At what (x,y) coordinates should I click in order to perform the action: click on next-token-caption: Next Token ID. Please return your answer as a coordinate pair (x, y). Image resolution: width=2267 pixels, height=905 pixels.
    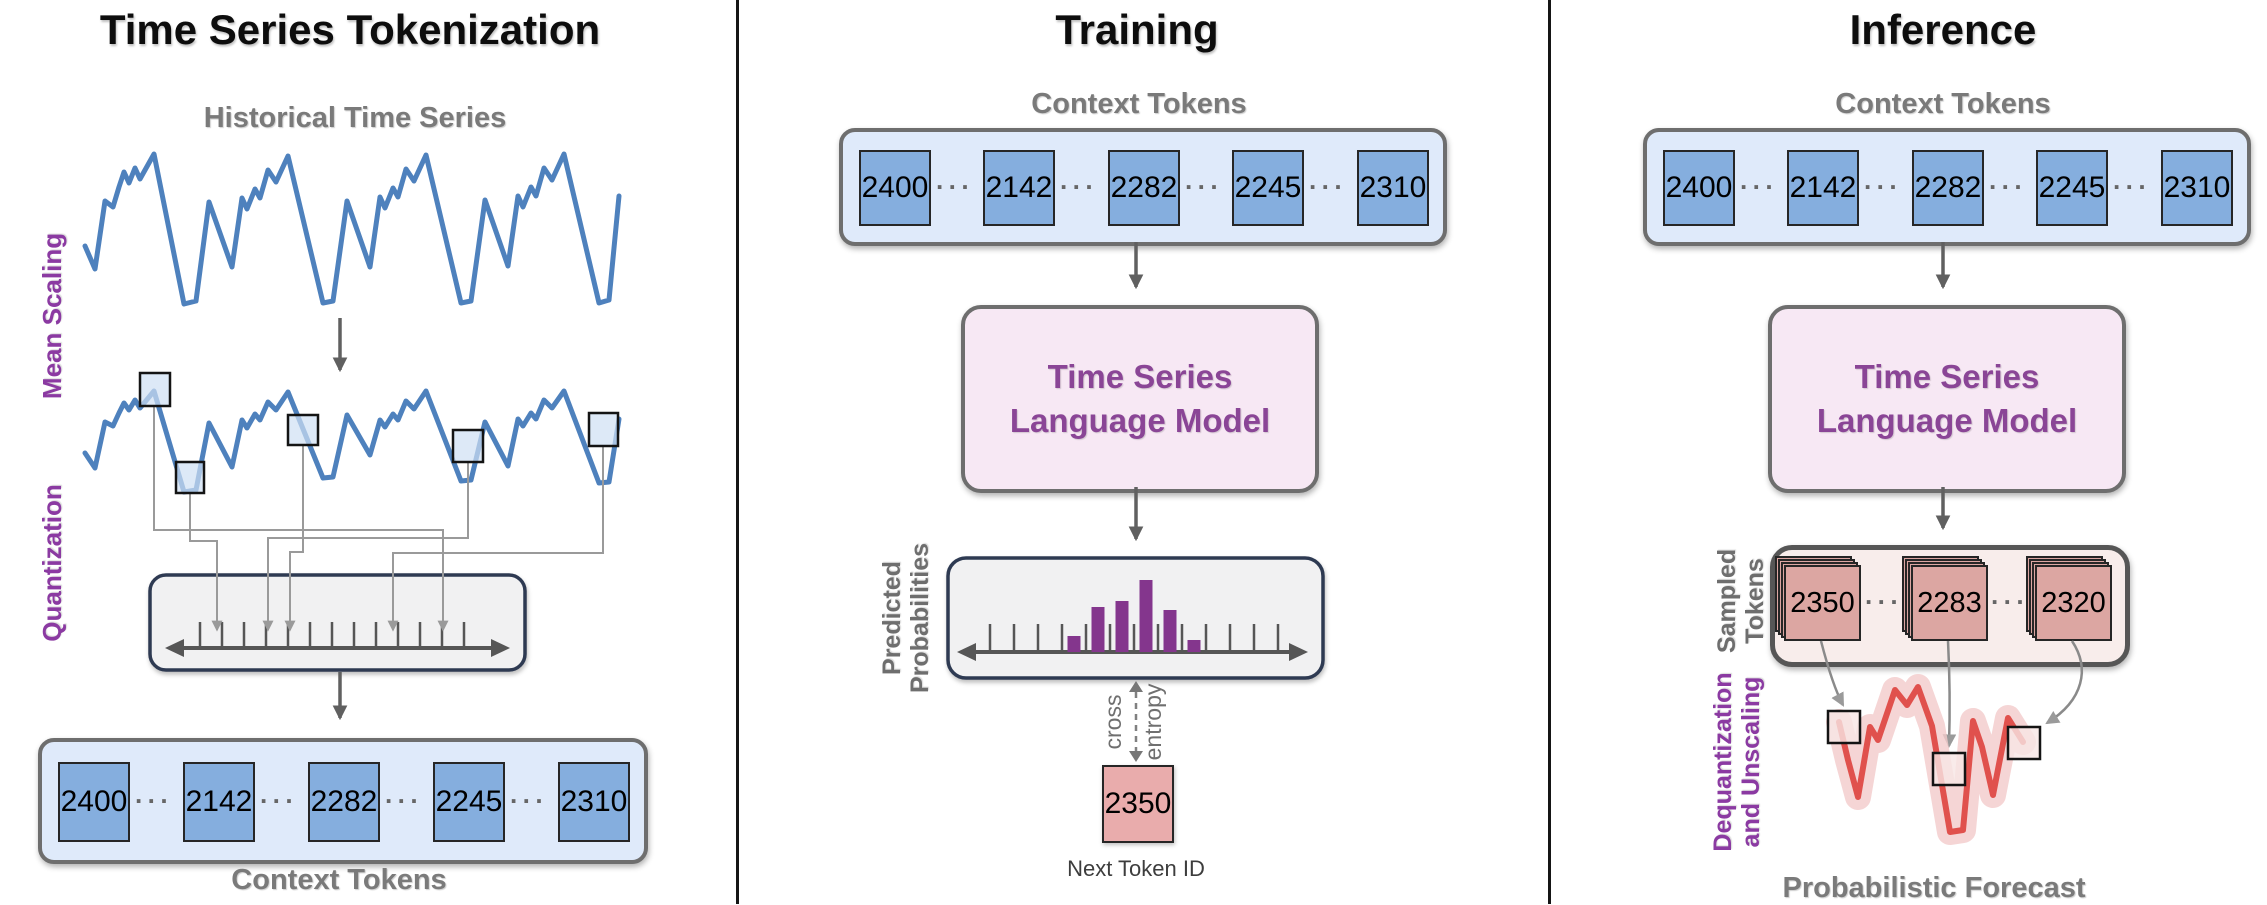
    Looking at the image, I should click on (1136, 868).